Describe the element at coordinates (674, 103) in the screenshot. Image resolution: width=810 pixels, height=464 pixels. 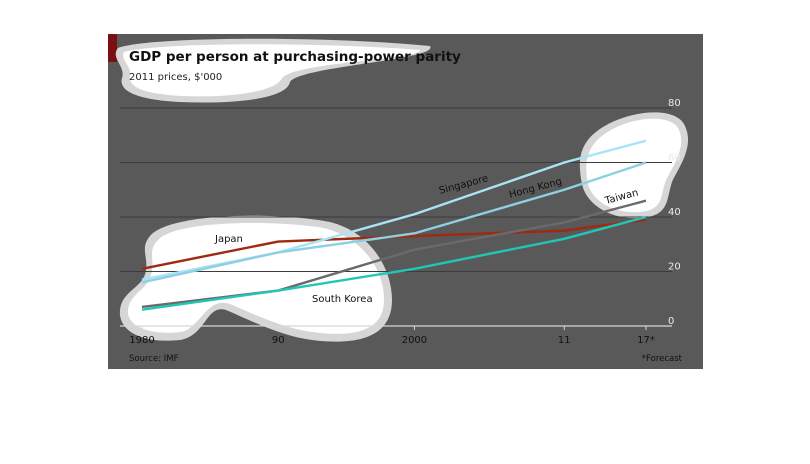
I see `y-tick-label: 80` at that location.